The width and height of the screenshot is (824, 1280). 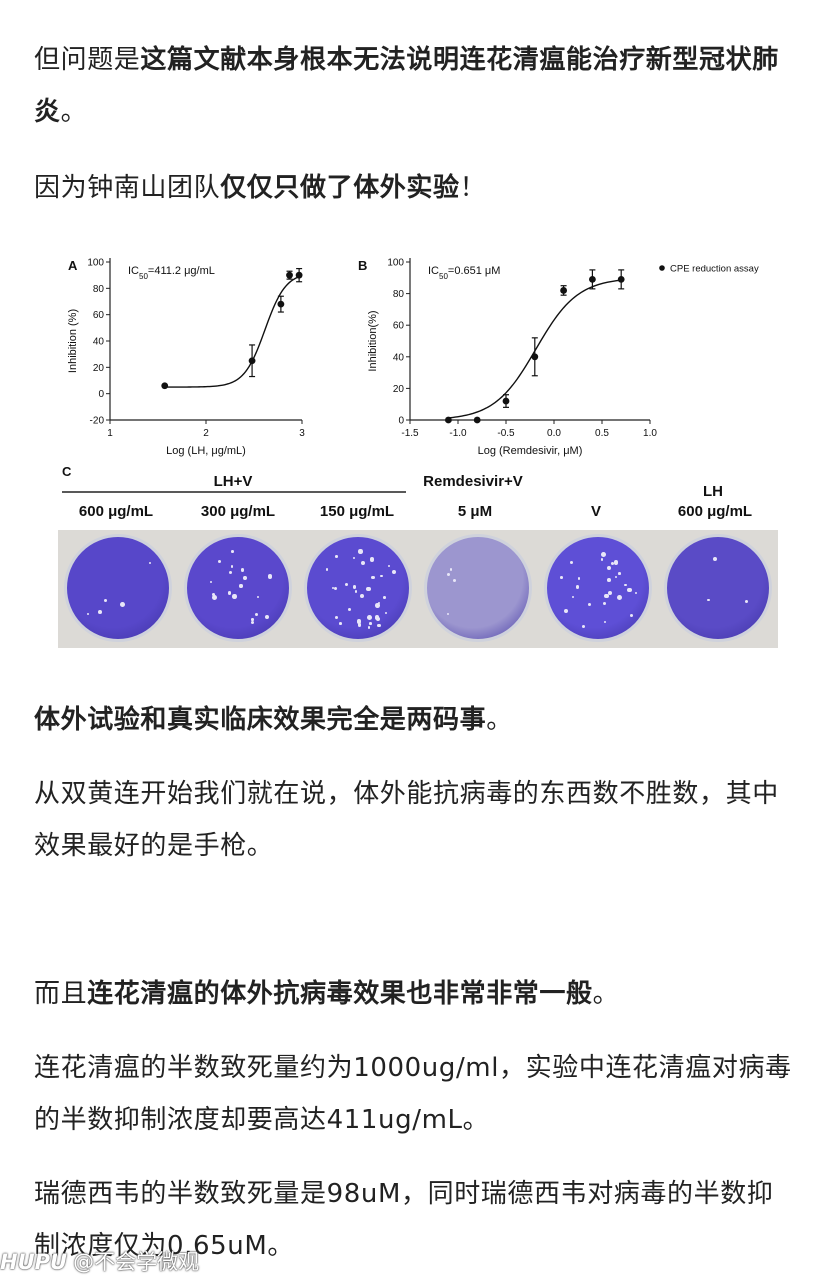 What do you see at coordinates (401, 421) in the screenshot?
I see `y-tick-label: 0` at bounding box center [401, 421].